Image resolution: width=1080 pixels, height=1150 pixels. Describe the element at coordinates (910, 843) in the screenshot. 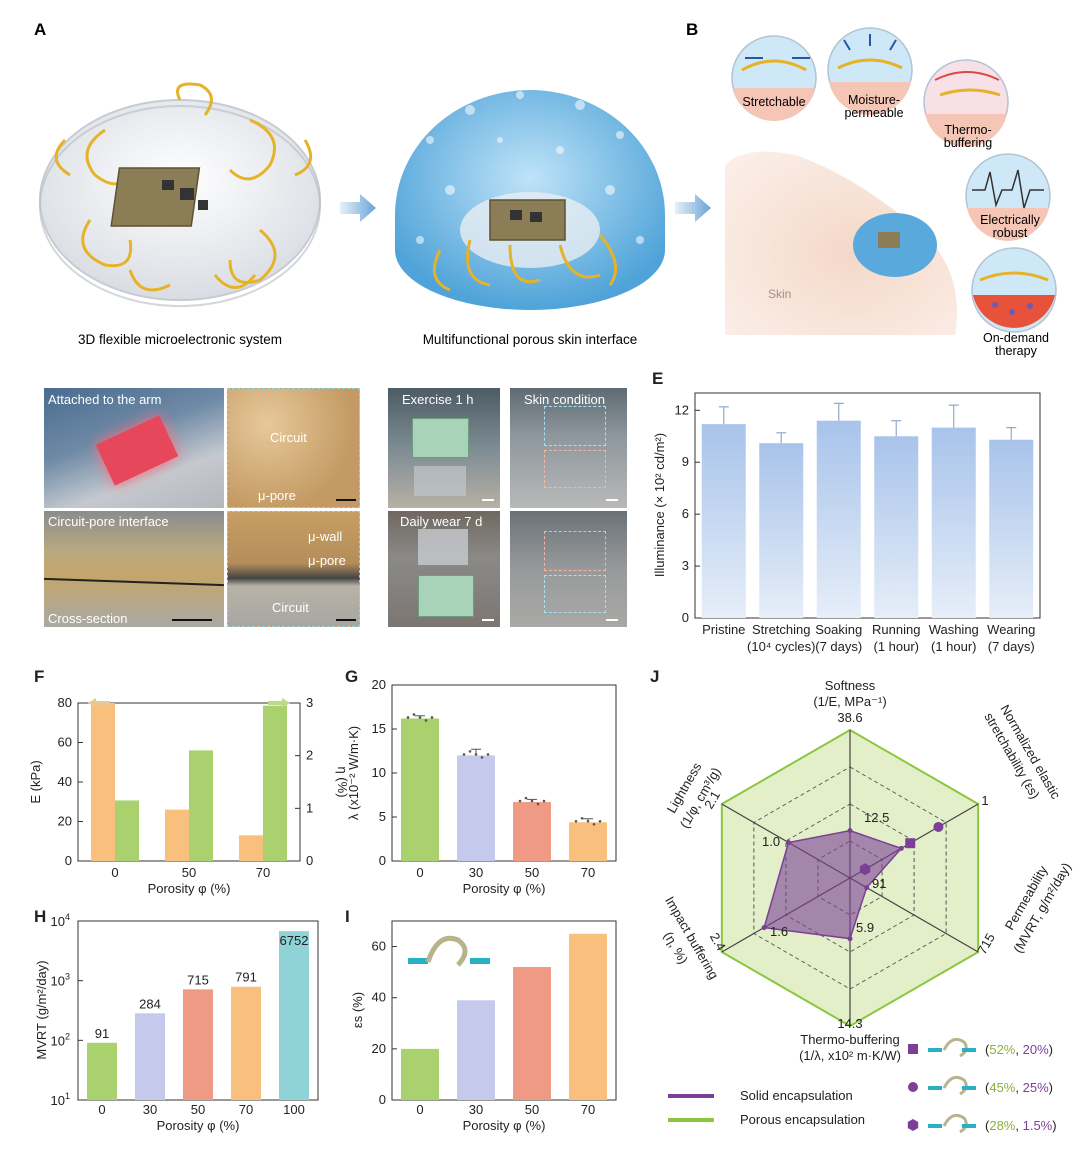

I see `marker-square-icon` at that location.